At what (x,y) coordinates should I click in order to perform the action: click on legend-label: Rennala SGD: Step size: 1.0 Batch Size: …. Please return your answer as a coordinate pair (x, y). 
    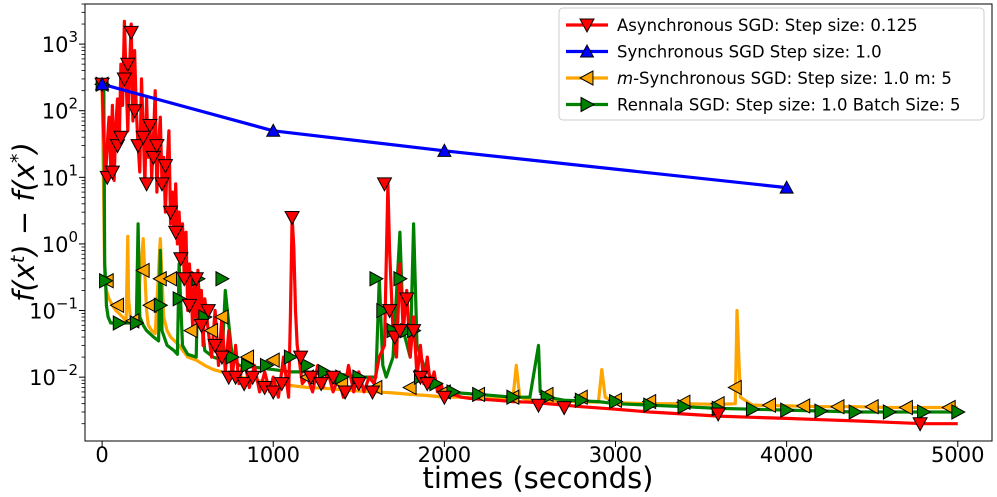
    Looking at the image, I should click on (789, 105).